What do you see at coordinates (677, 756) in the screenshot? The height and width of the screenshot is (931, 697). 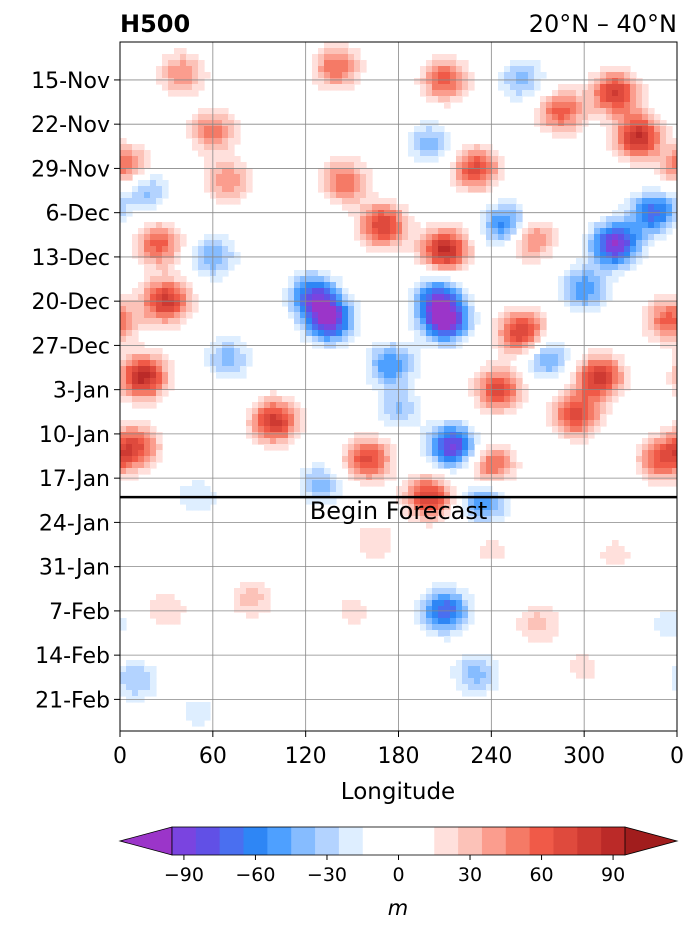 I see `x-tick-label: 0` at bounding box center [677, 756].